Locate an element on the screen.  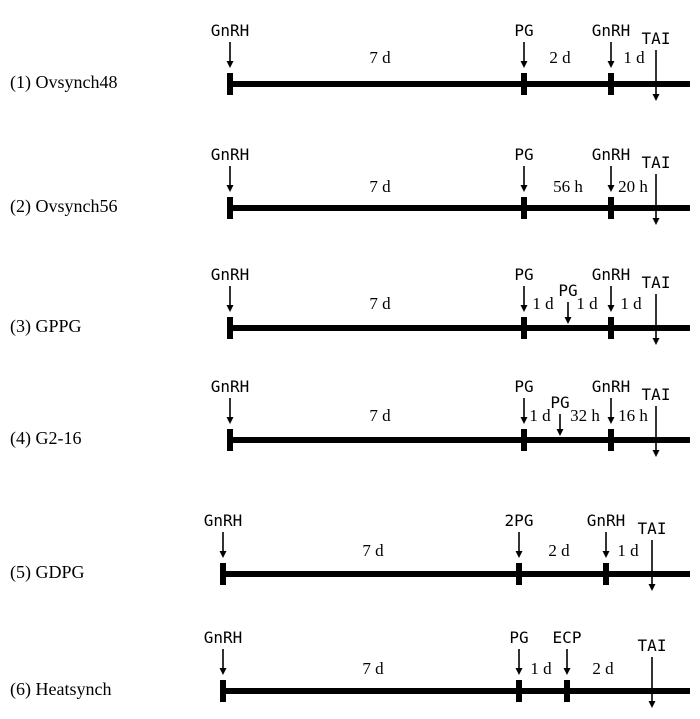
protocol-label: (4) G2-16 is located at coordinates (45, 438).